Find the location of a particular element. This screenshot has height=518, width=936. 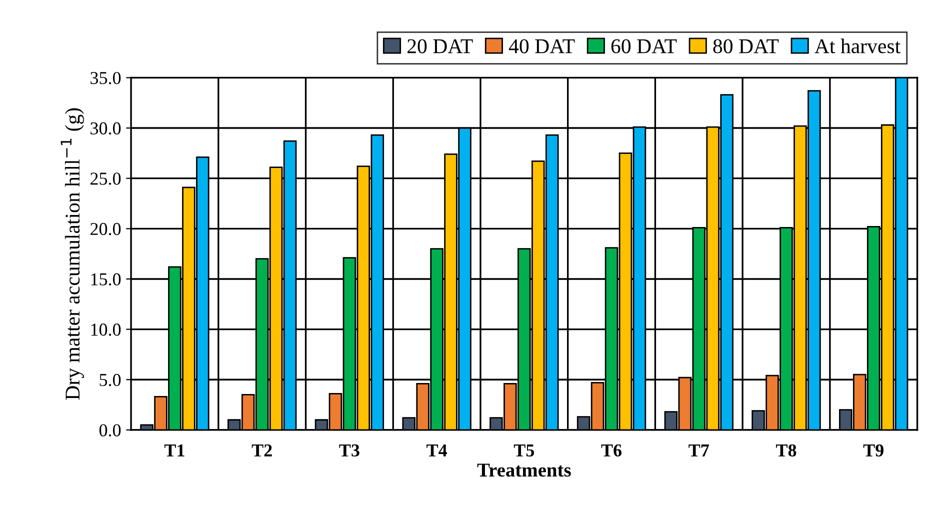

x-tick-label: T3 is located at coordinates (349, 450).